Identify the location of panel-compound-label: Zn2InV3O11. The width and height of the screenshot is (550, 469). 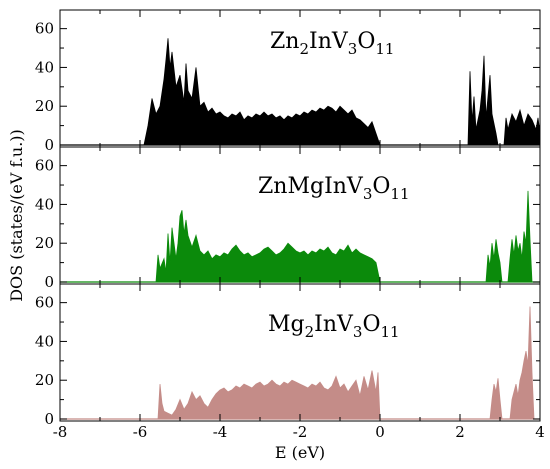
(332, 43).